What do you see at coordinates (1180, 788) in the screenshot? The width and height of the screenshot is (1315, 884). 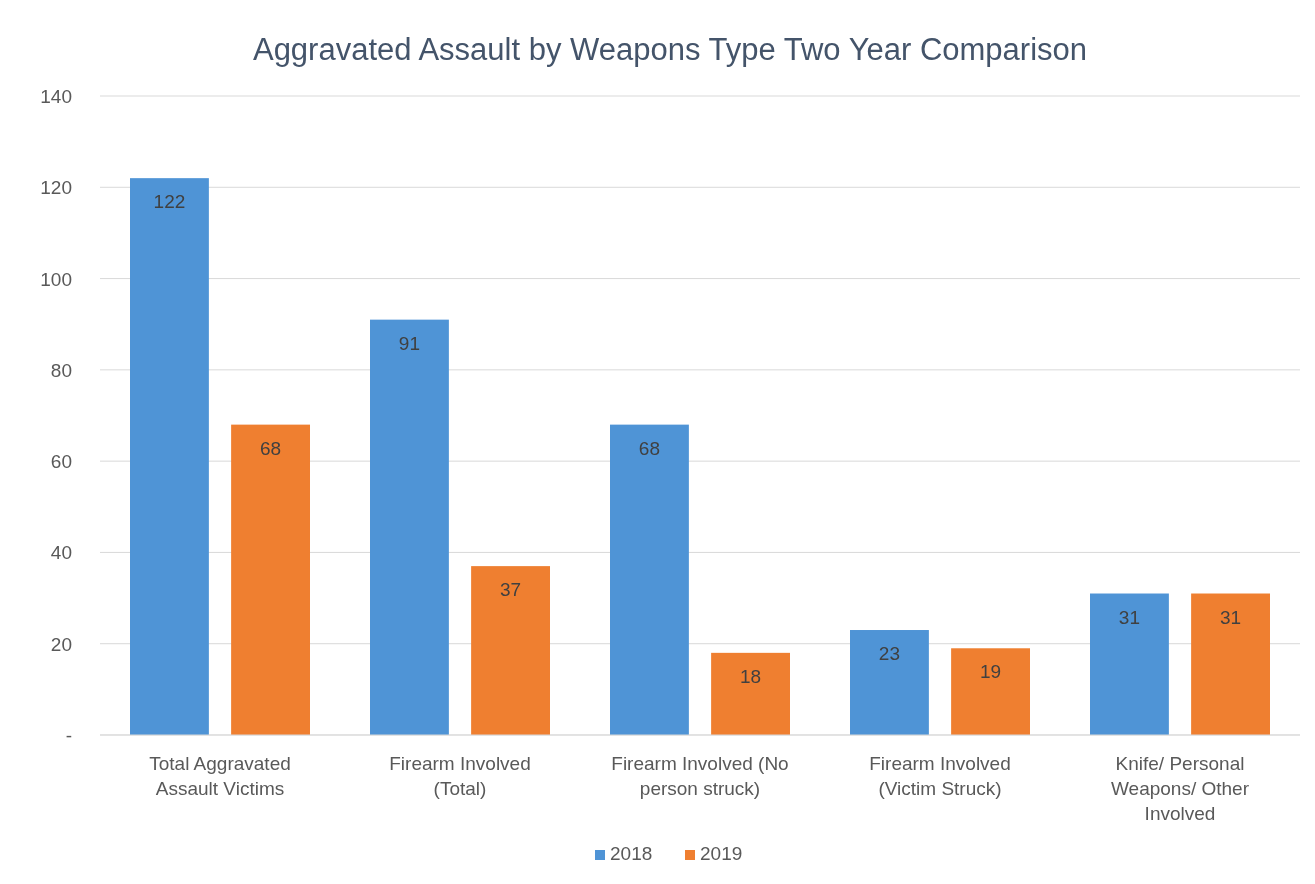 I see `x-tick-label: Knife/ Personal Weapons/ Other Involved` at bounding box center [1180, 788].